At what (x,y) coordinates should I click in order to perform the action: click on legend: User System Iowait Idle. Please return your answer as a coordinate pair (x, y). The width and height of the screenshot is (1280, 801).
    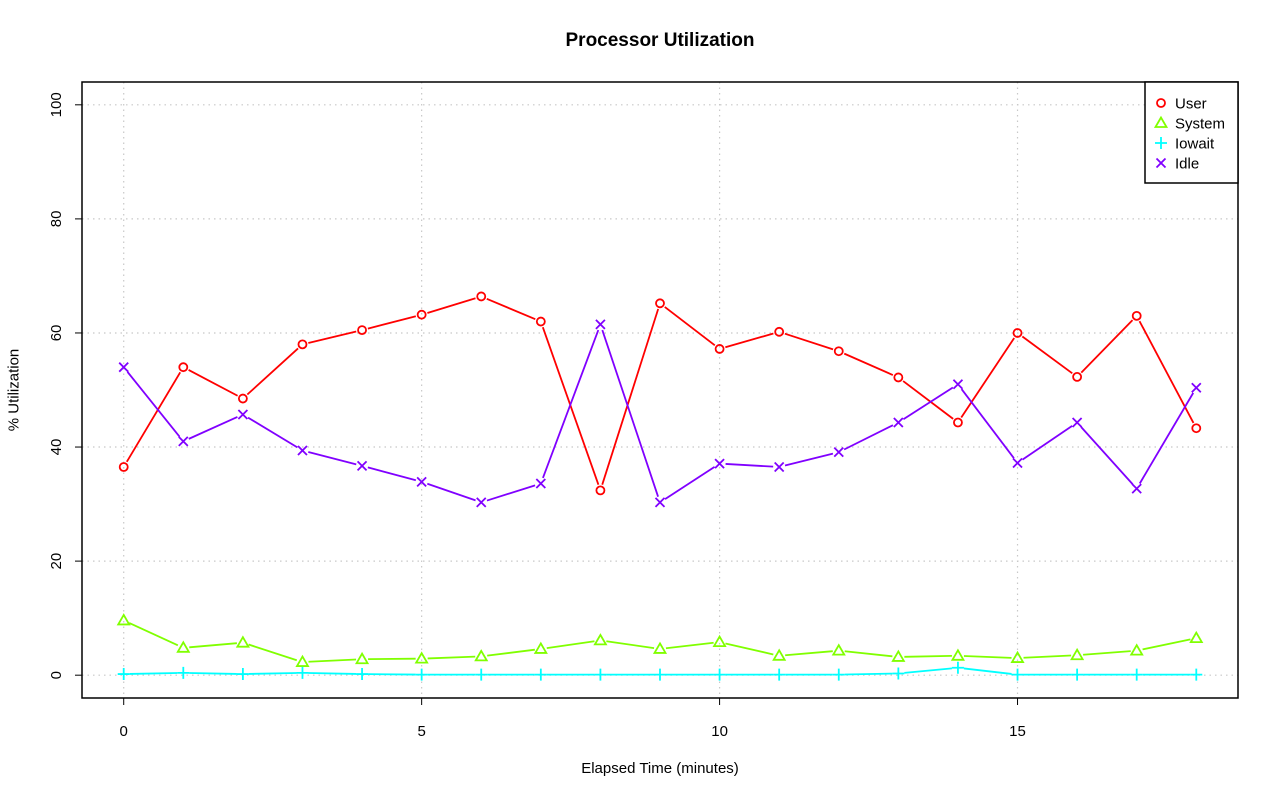
    Looking at the image, I should click on (1191, 132).